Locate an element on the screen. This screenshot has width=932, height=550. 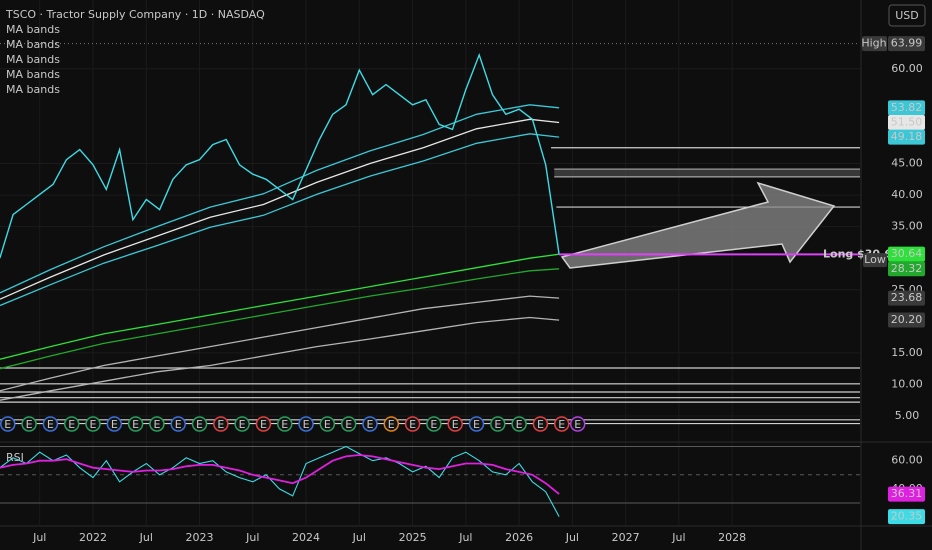
y-tick-label: 15.00 is located at coordinates (907, 352).